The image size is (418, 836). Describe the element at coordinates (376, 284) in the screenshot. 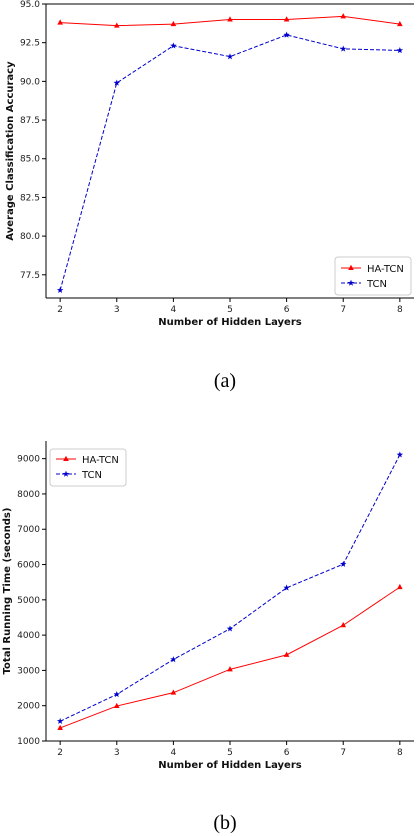

I see `chart-a-legend-tcn-label: TCN` at that location.